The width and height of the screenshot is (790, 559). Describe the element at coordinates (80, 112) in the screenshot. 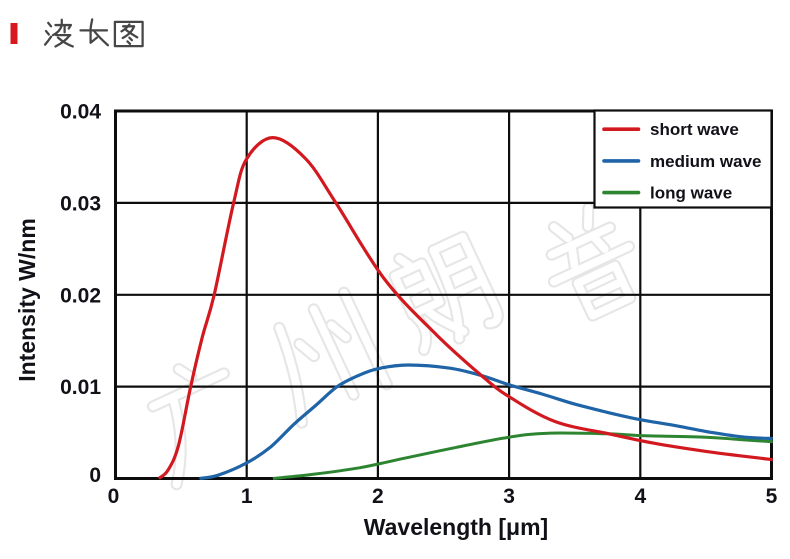

I see `svg-text: 0.04` at that location.